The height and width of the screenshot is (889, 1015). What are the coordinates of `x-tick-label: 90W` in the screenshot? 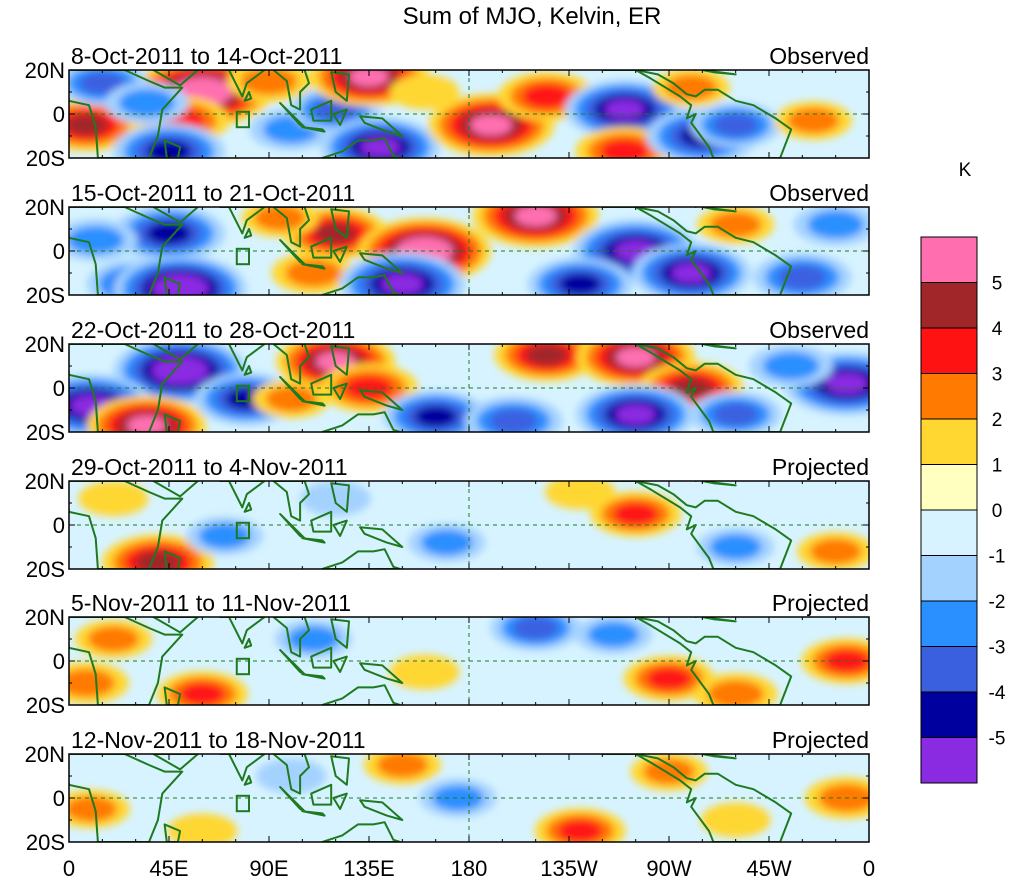 It's located at (668, 868).